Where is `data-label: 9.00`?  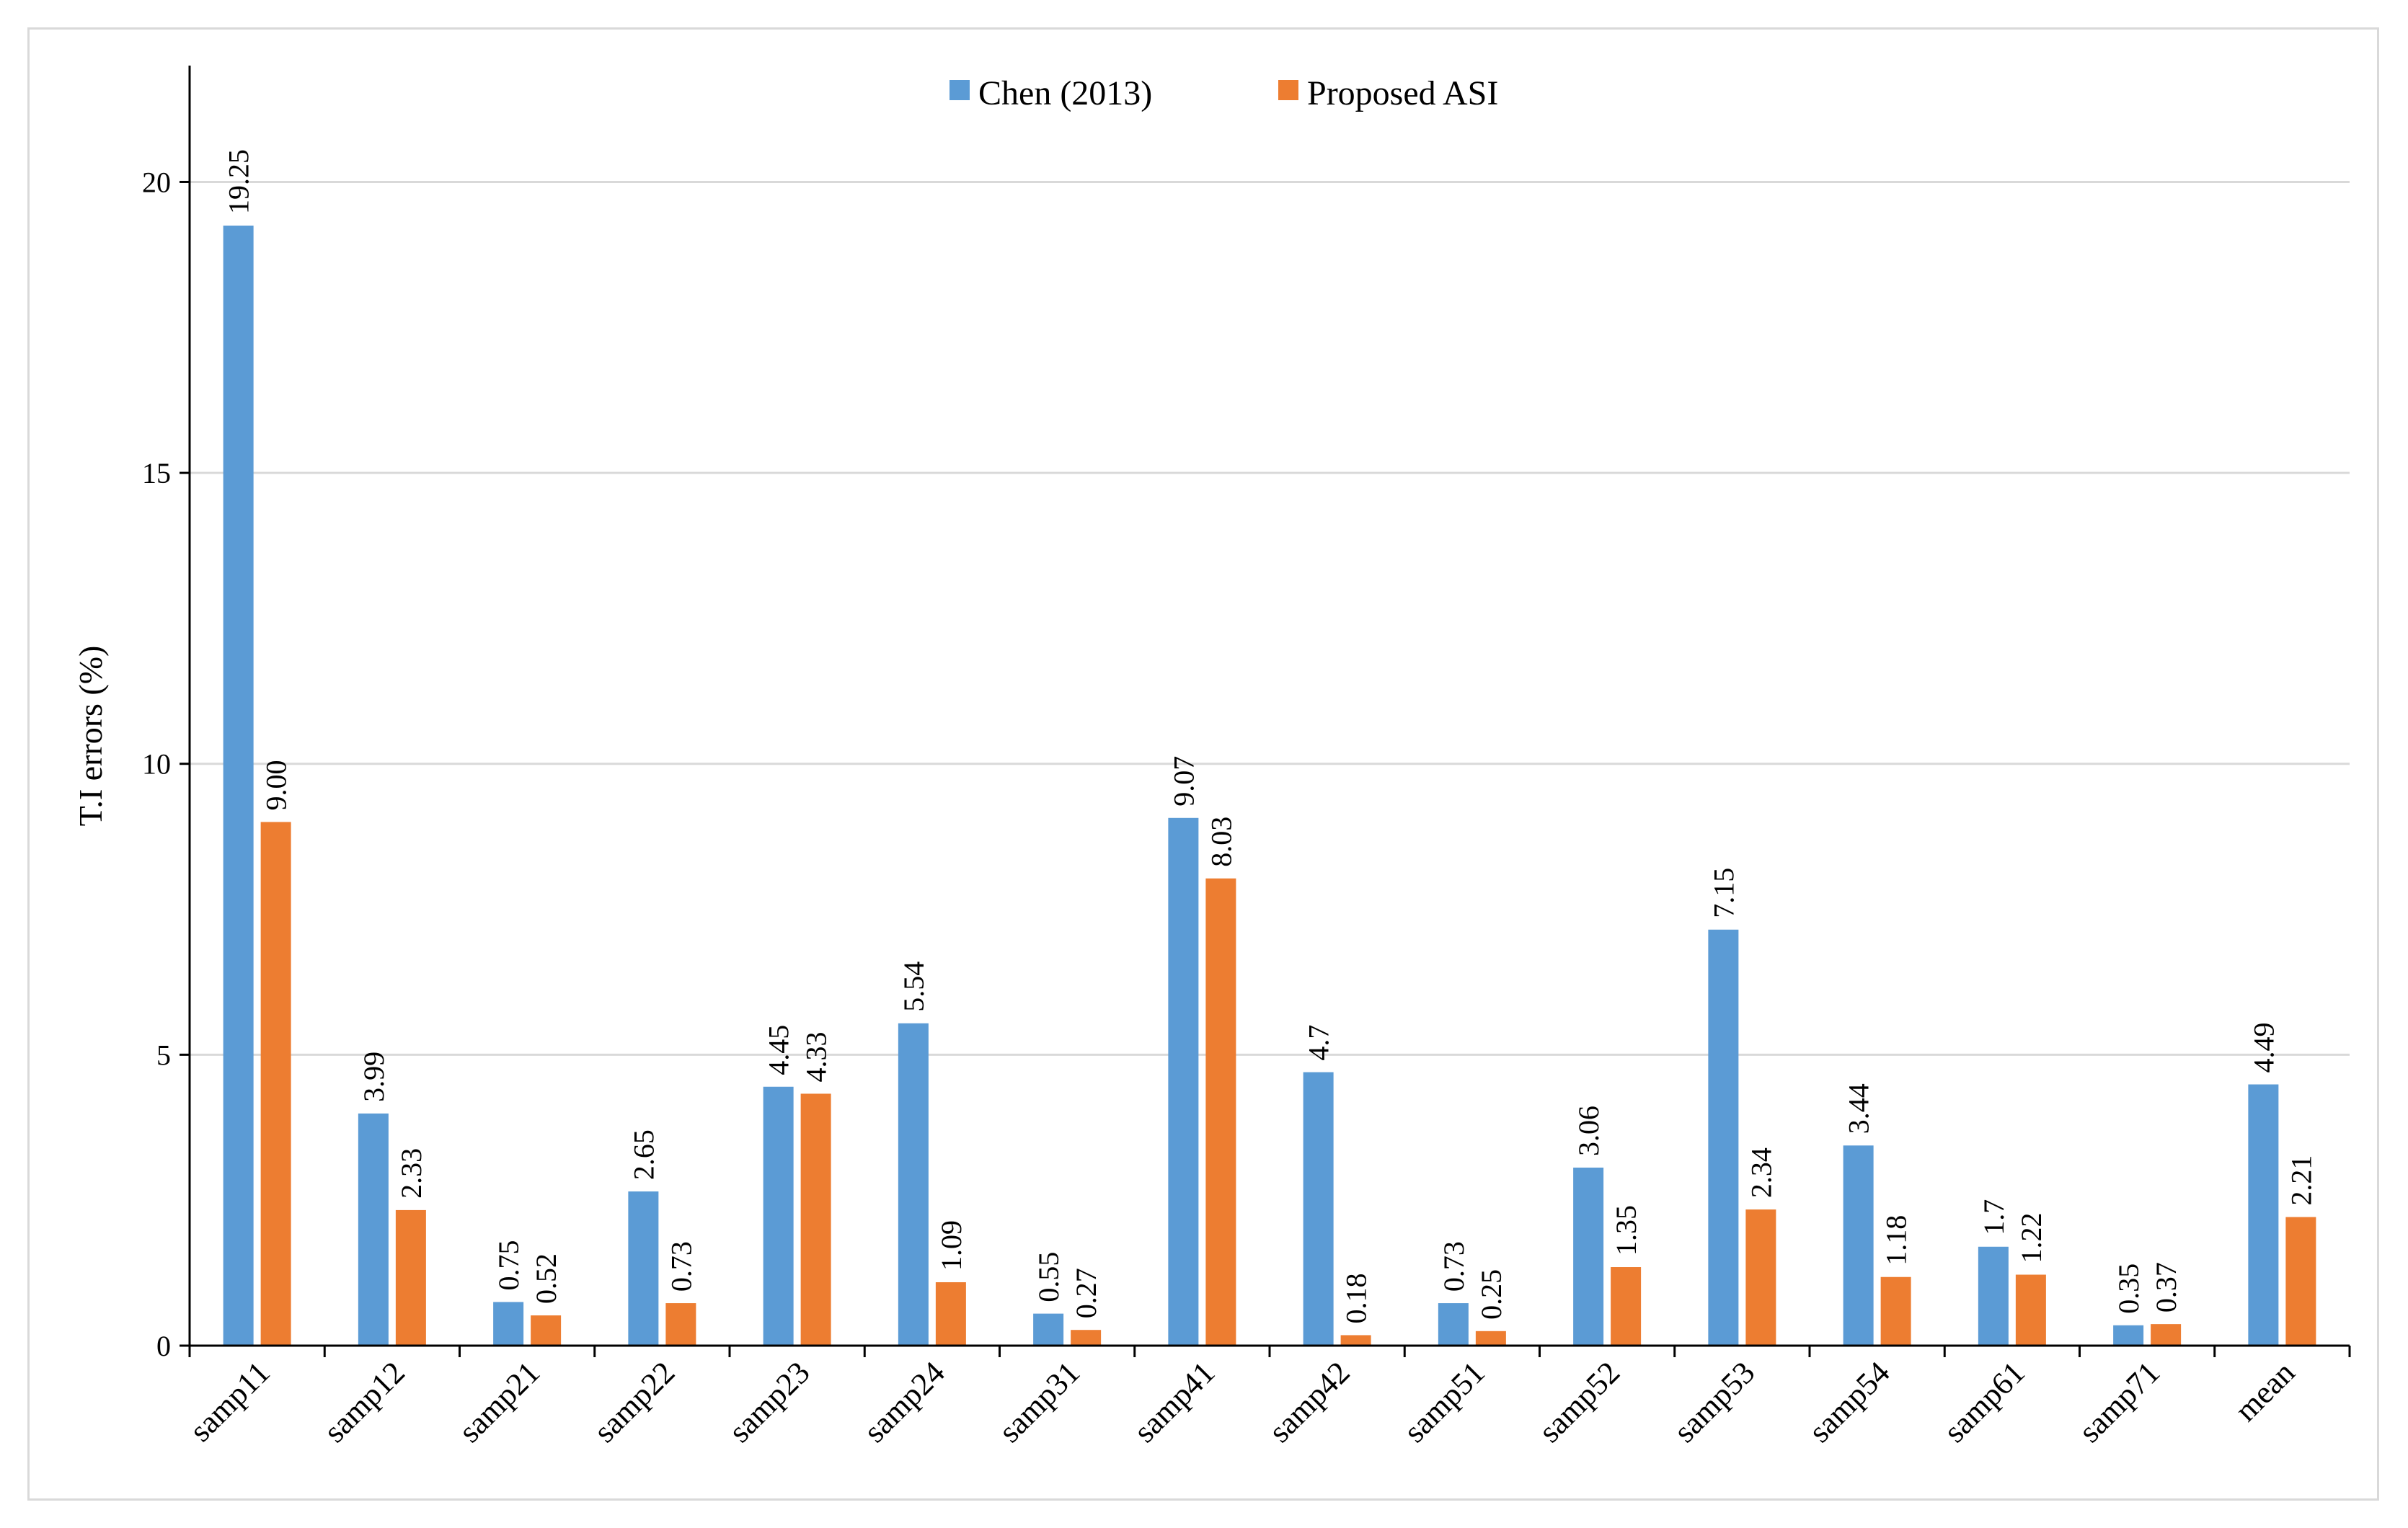
data-label: 9.00 is located at coordinates (276, 785).